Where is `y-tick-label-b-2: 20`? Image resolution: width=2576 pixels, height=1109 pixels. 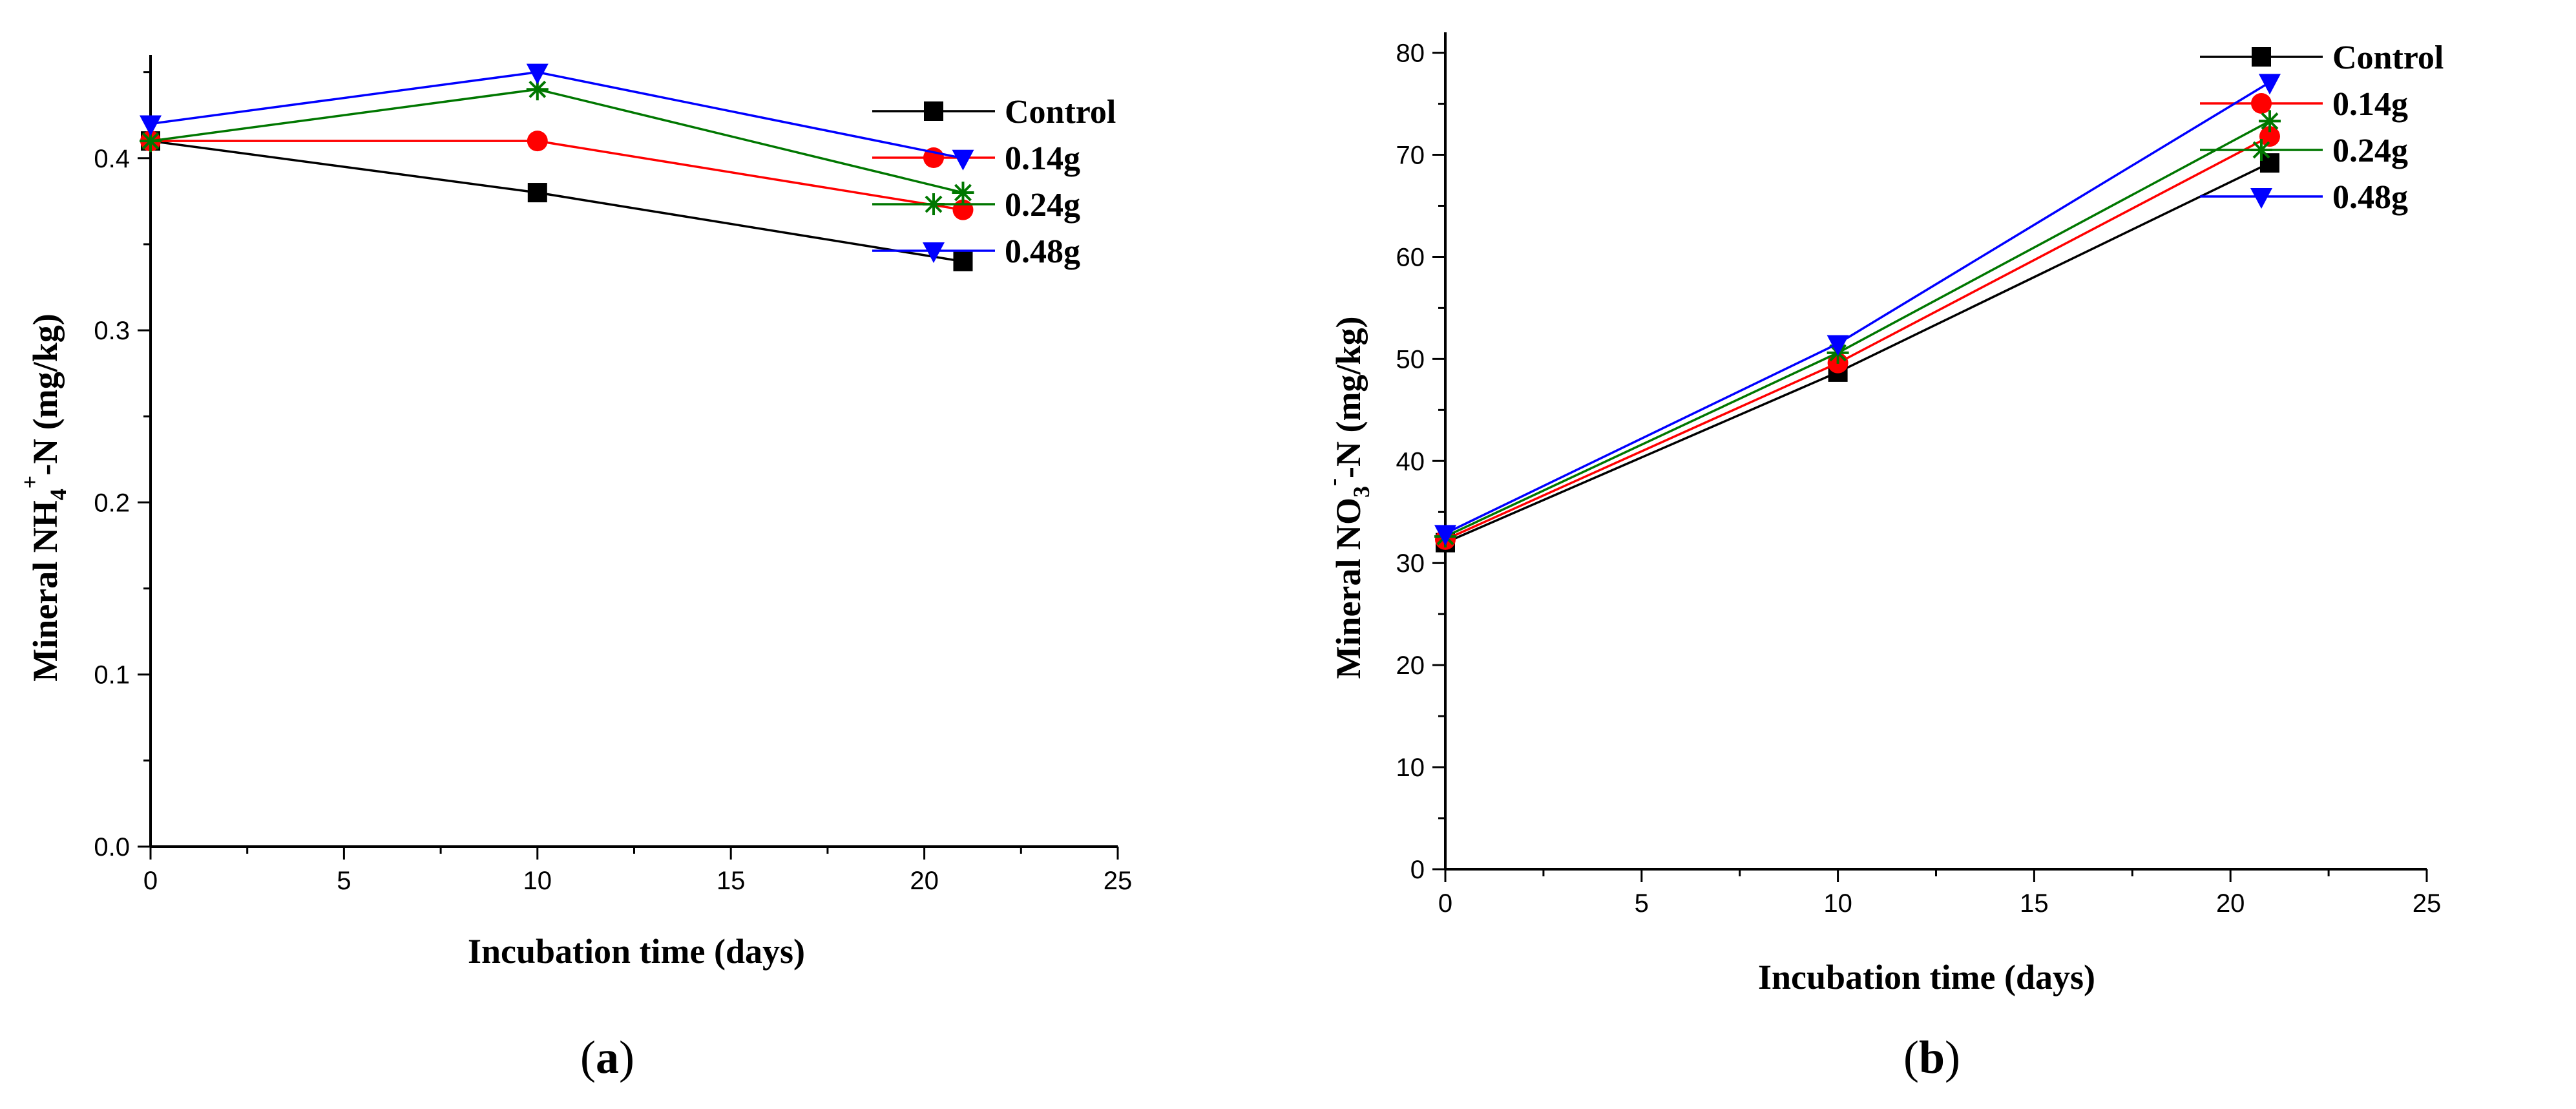 y-tick-label-b-2: 20 is located at coordinates (1410, 665).